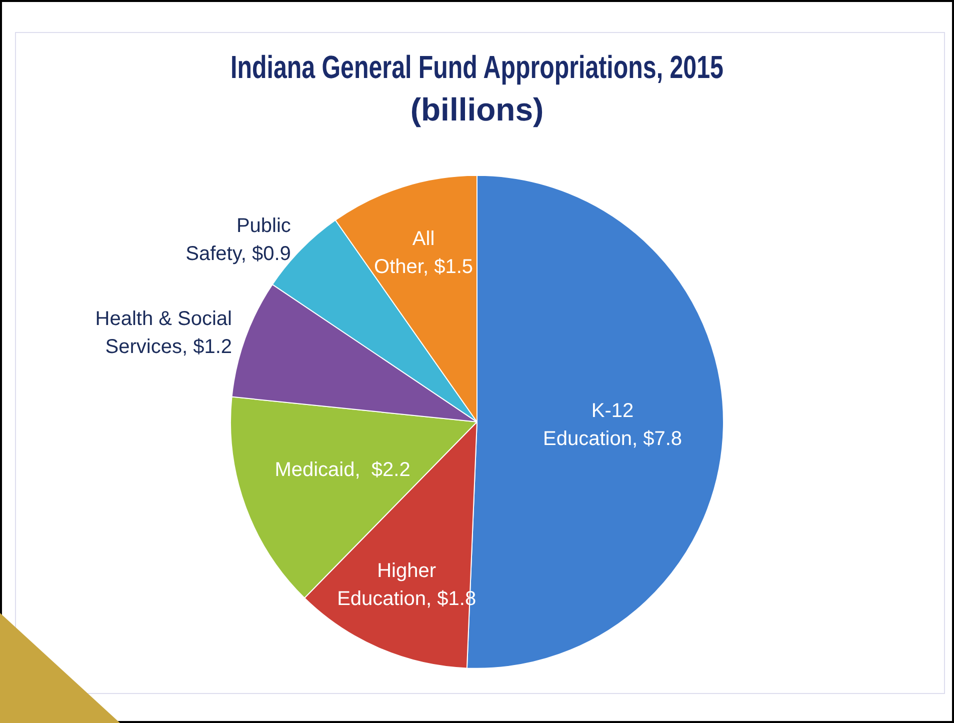  I want to click on slice-label: K-12 Education, $7.8, so click(612, 425).